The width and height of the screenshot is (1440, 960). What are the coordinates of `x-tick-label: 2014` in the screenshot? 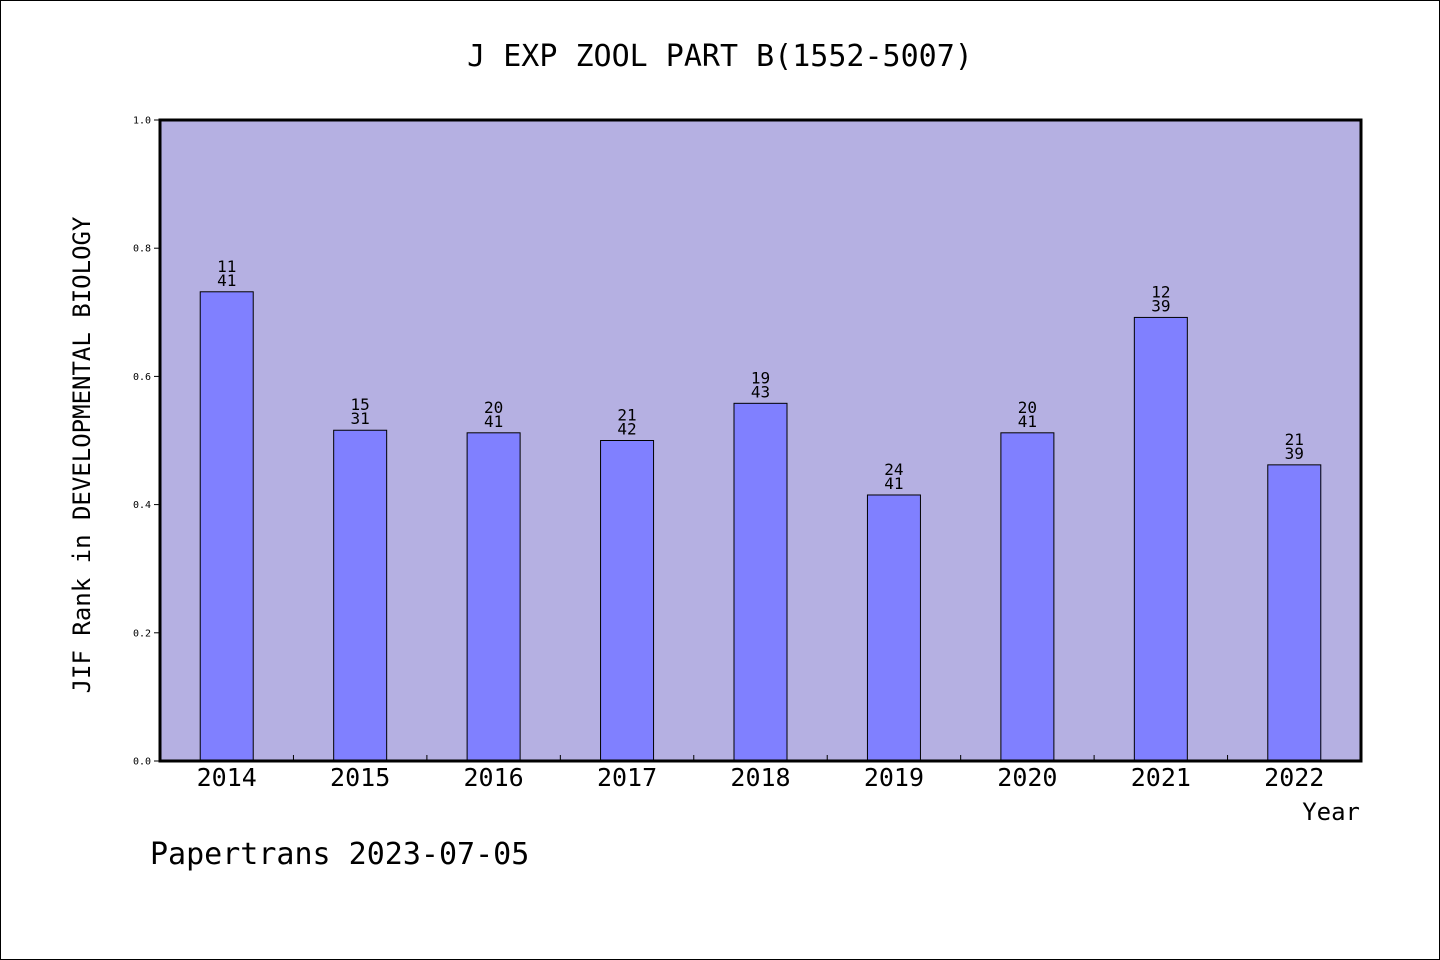 It's located at (227, 777).